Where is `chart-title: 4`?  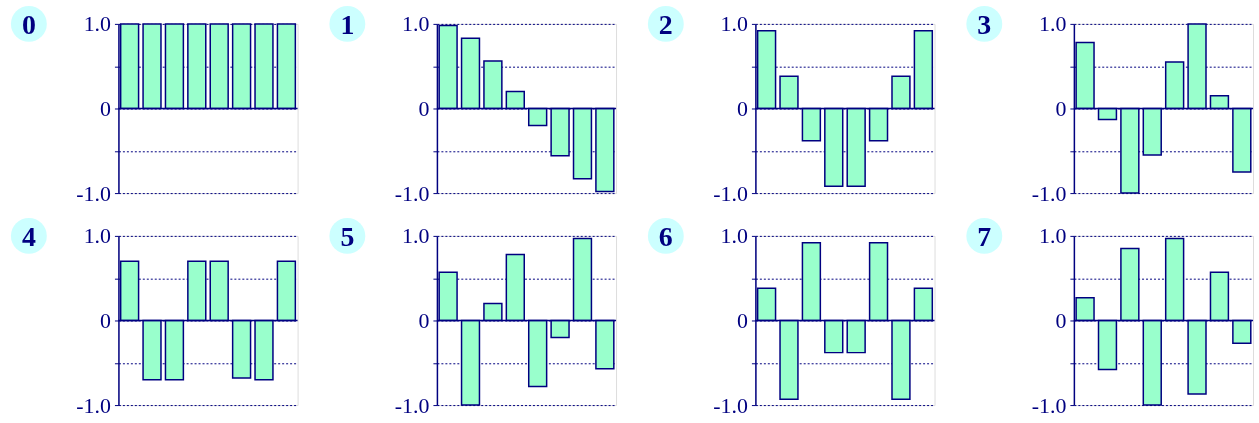 chart-title: 4 is located at coordinates (28, 236).